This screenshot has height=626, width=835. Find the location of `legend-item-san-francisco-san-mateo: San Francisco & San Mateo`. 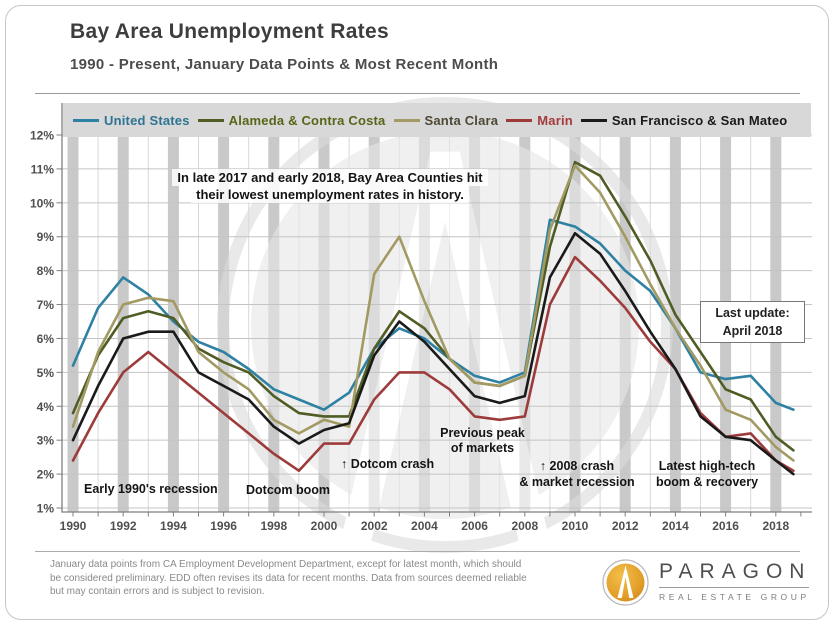

legend-item-san-francisco-san-mateo: San Francisco & San Mateo is located at coordinates (684, 120).